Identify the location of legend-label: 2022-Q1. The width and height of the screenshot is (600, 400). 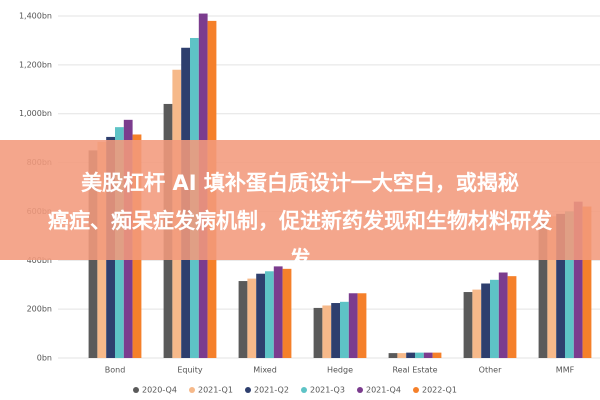
(439, 390).